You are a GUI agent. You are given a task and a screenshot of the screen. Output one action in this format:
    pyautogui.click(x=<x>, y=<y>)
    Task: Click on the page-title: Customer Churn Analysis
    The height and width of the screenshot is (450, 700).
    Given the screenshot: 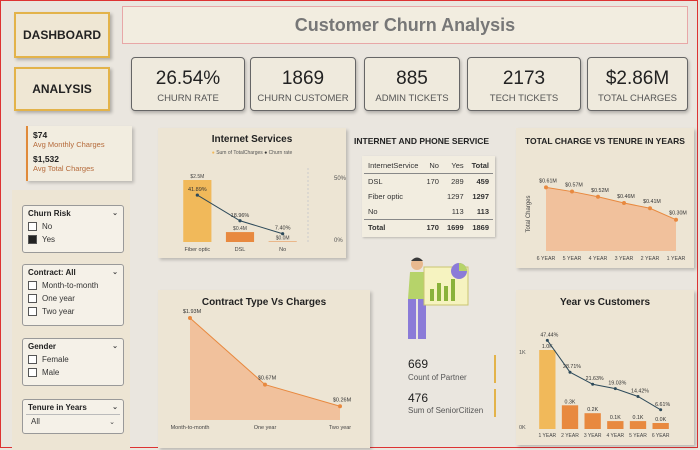 What is the action you would take?
    pyautogui.click(x=405, y=24)
    